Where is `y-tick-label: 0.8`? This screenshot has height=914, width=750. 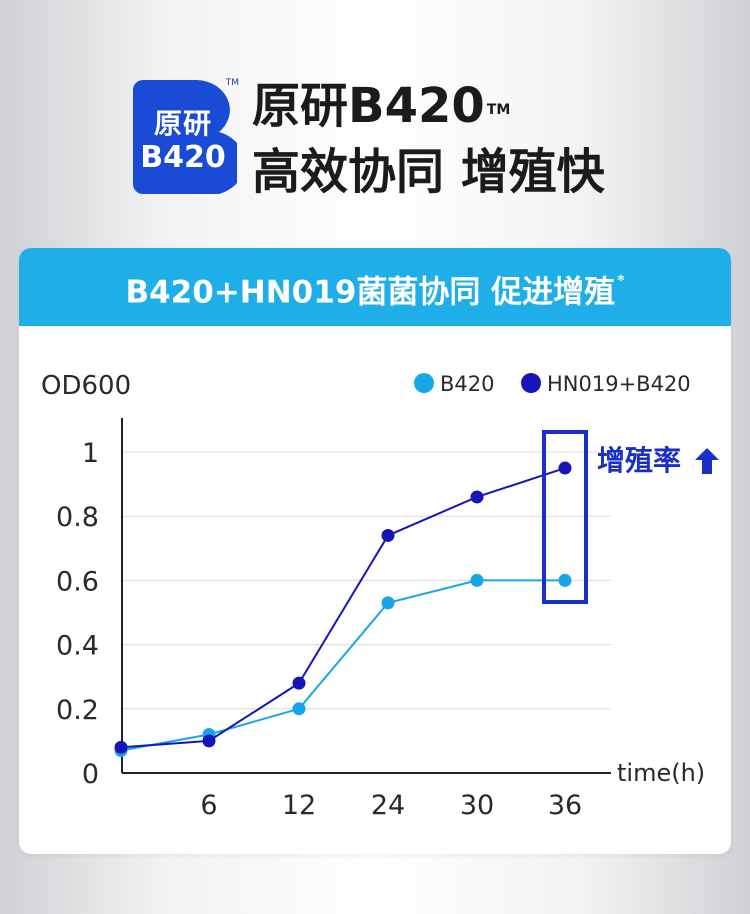
y-tick-label: 0.8 is located at coordinates (77, 517).